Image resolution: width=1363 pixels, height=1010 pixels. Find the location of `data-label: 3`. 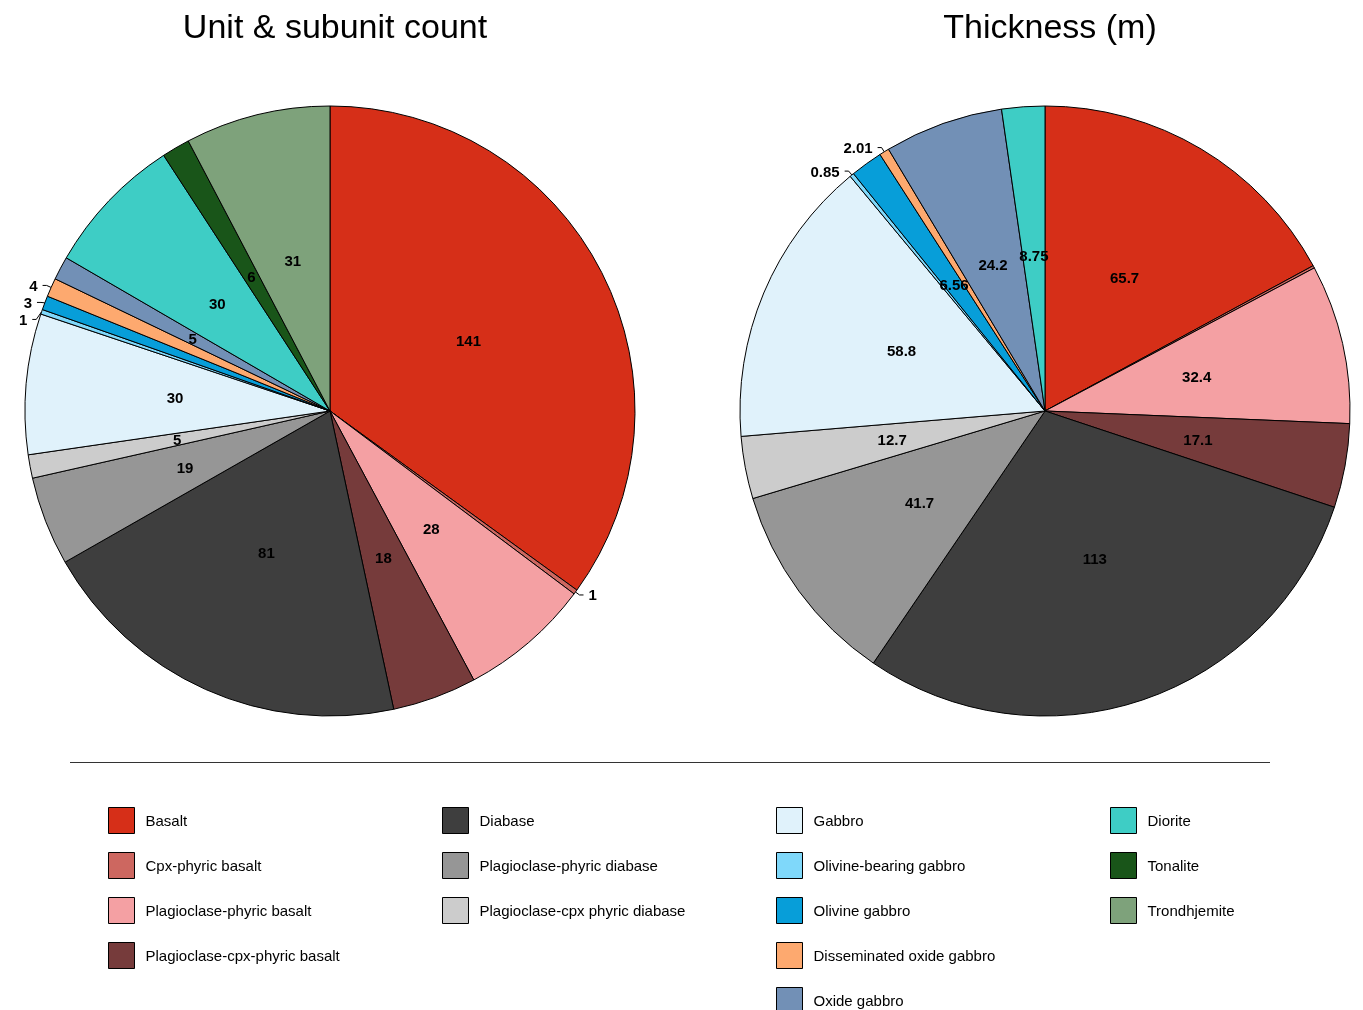

data-label: 3 is located at coordinates (27, 302).